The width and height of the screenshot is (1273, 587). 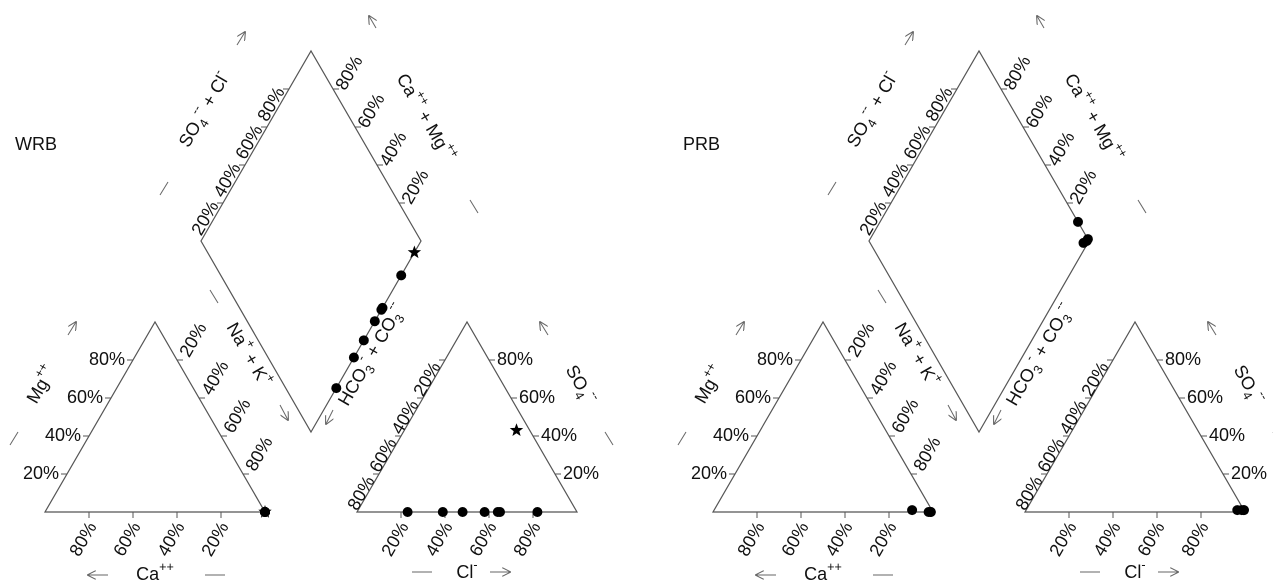 I want to click on panel-label: PRB, so click(x=701, y=144).